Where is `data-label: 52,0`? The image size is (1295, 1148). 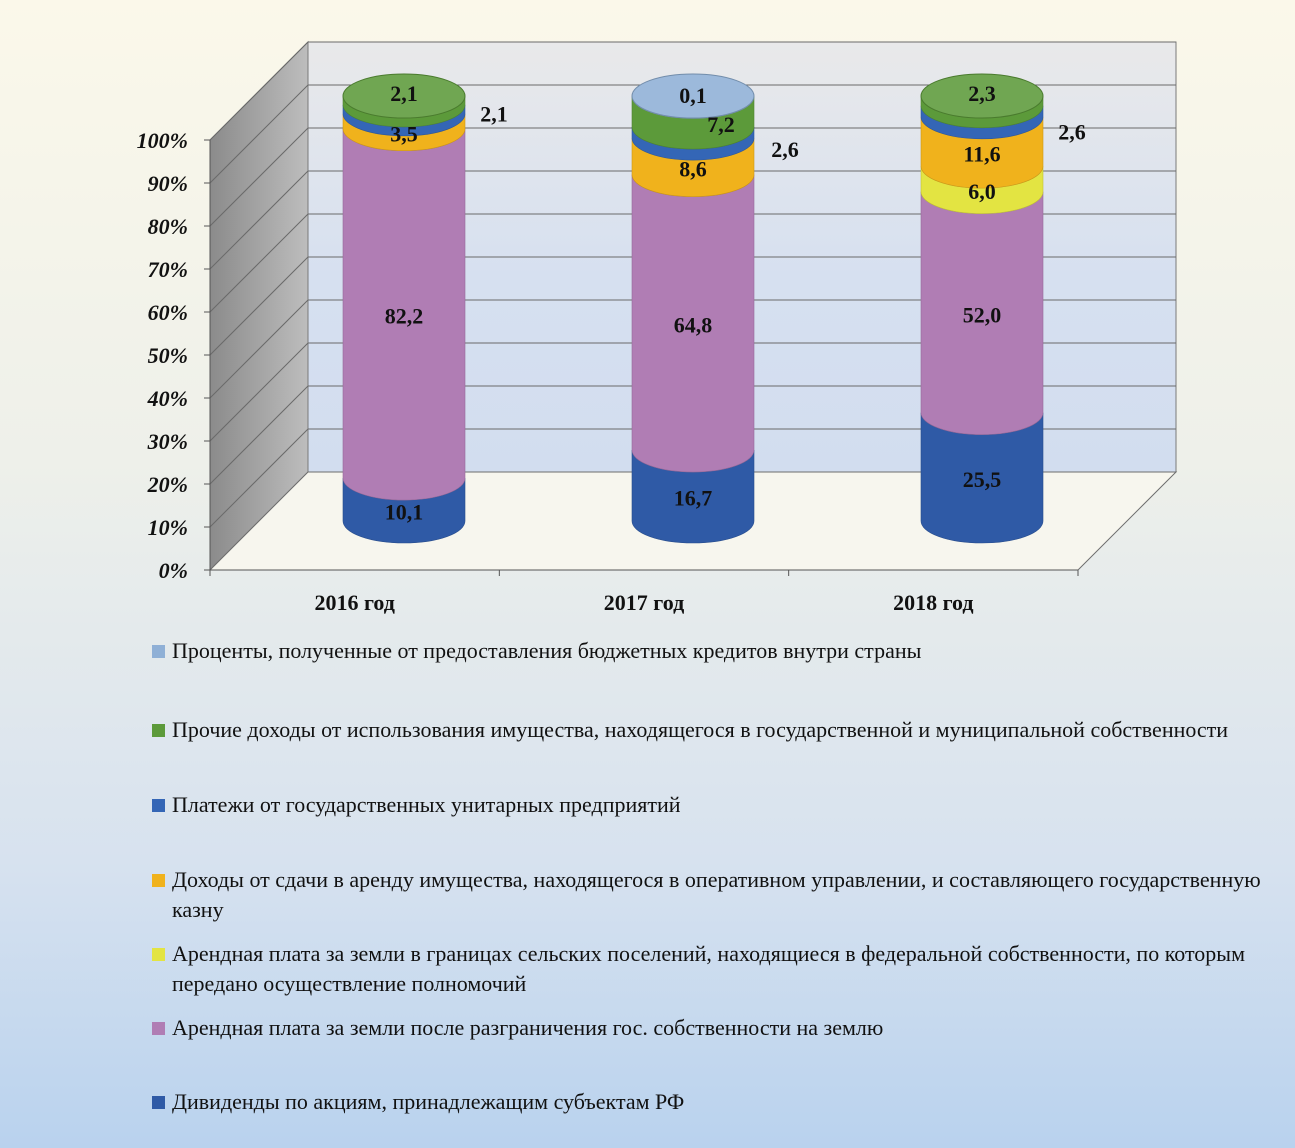
data-label: 52,0 is located at coordinates (982, 314).